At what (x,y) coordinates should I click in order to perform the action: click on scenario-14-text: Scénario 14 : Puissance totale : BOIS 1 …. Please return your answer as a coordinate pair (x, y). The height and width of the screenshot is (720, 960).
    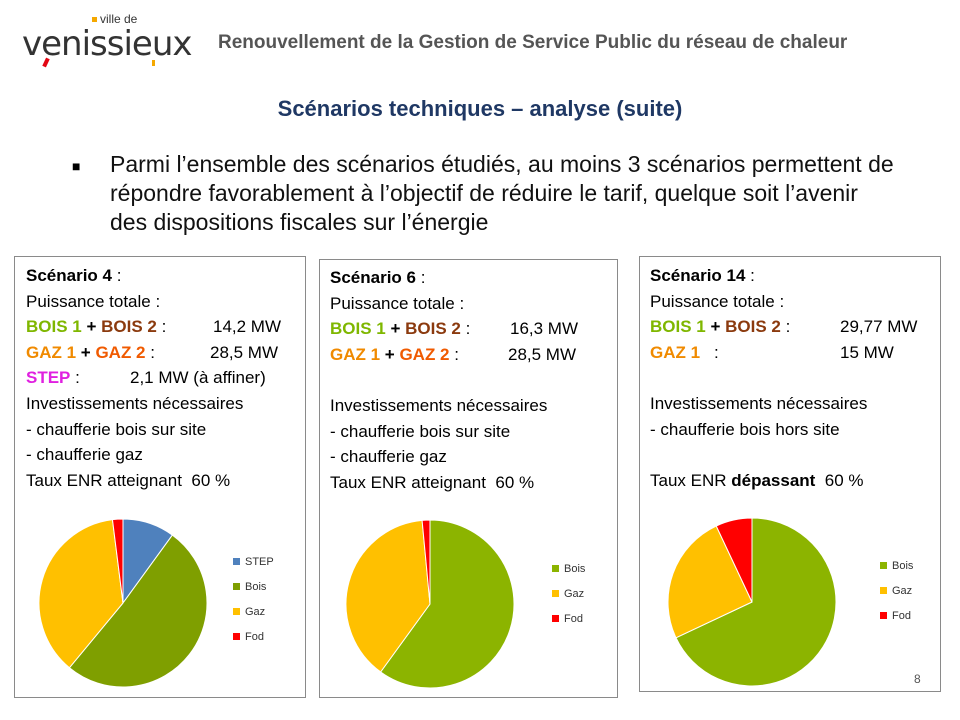
    Looking at the image, I should click on (784, 378).